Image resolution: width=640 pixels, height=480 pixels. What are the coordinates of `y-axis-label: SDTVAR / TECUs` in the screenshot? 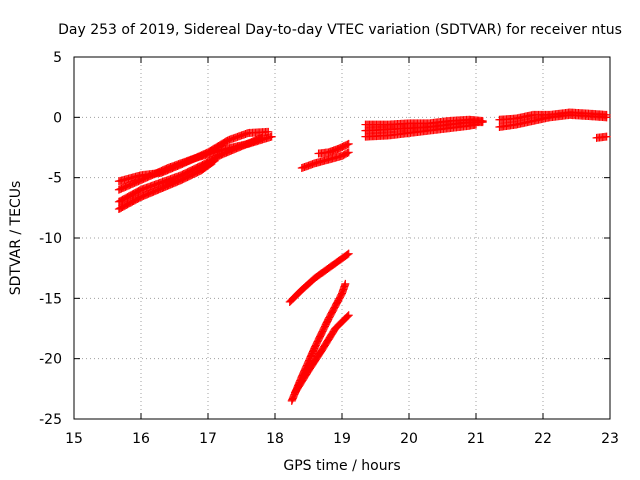 It's located at (16, 238).